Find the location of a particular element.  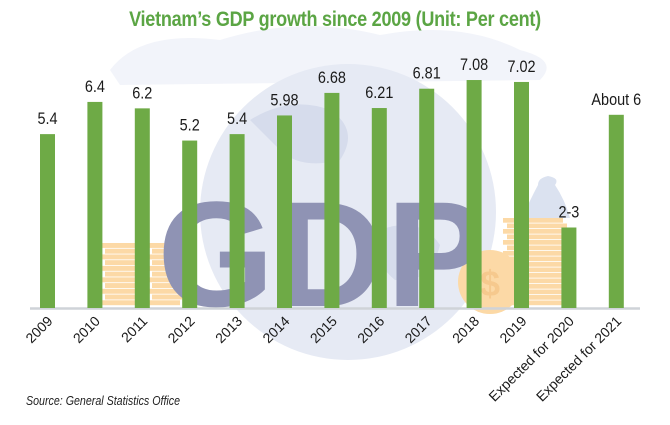

data-label: 6.4 is located at coordinates (95, 87).